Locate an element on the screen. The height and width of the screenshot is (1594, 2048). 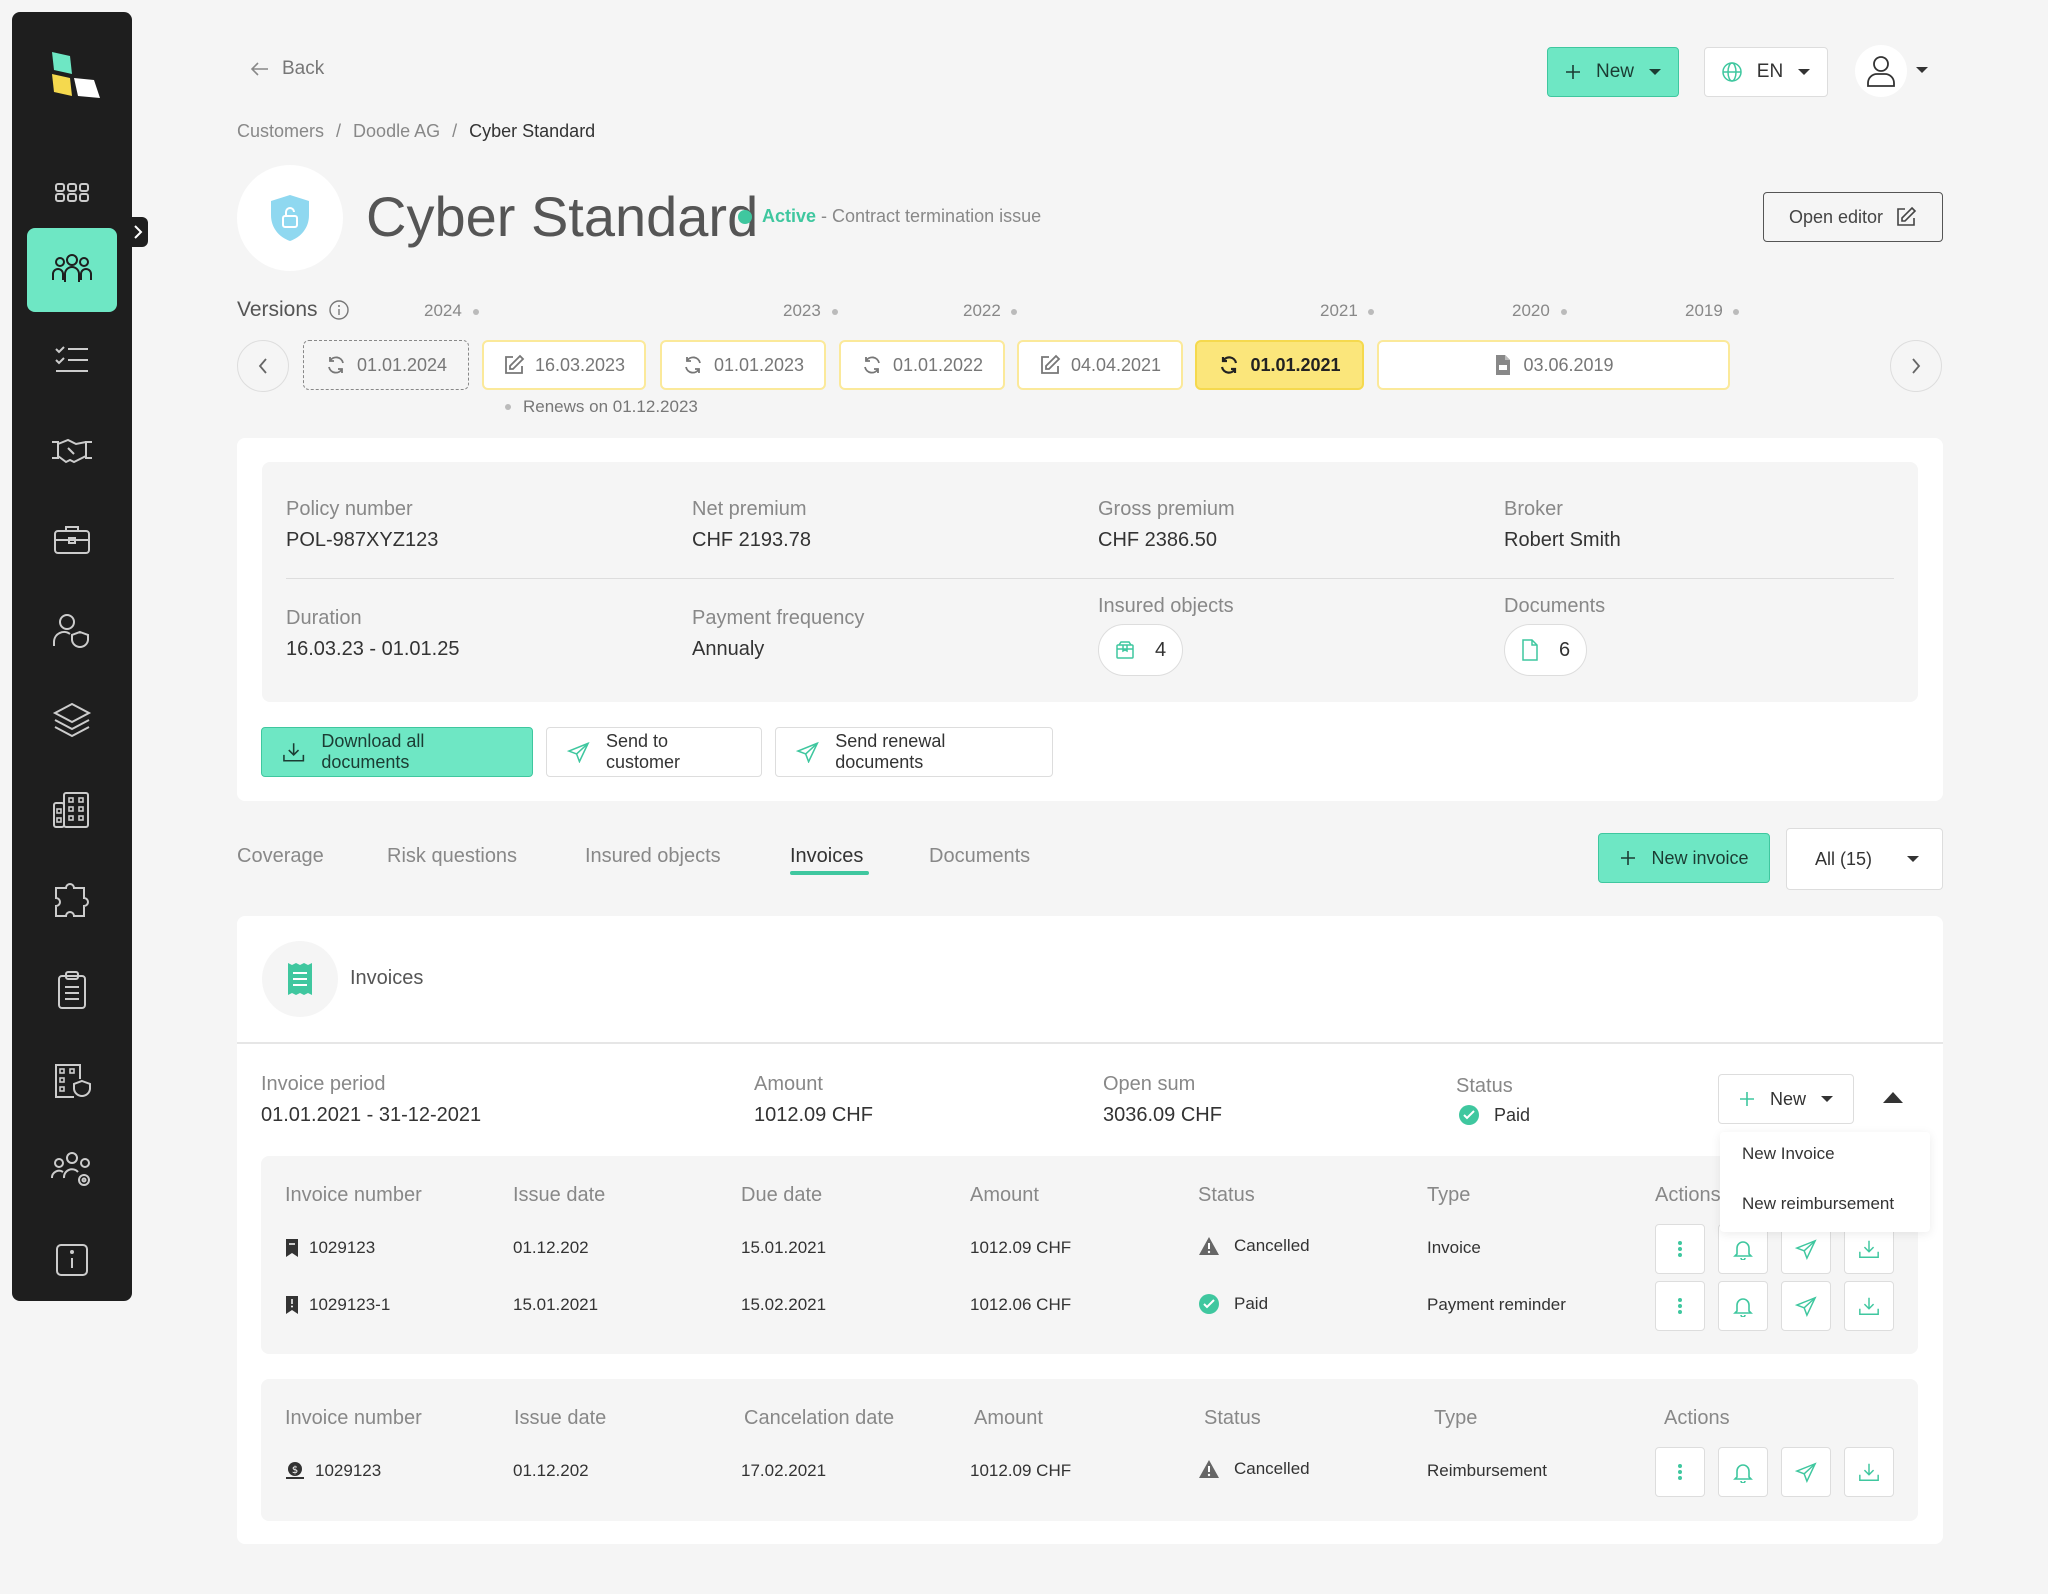
version-item: 04.04.2021 is located at coordinates (1100, 365).